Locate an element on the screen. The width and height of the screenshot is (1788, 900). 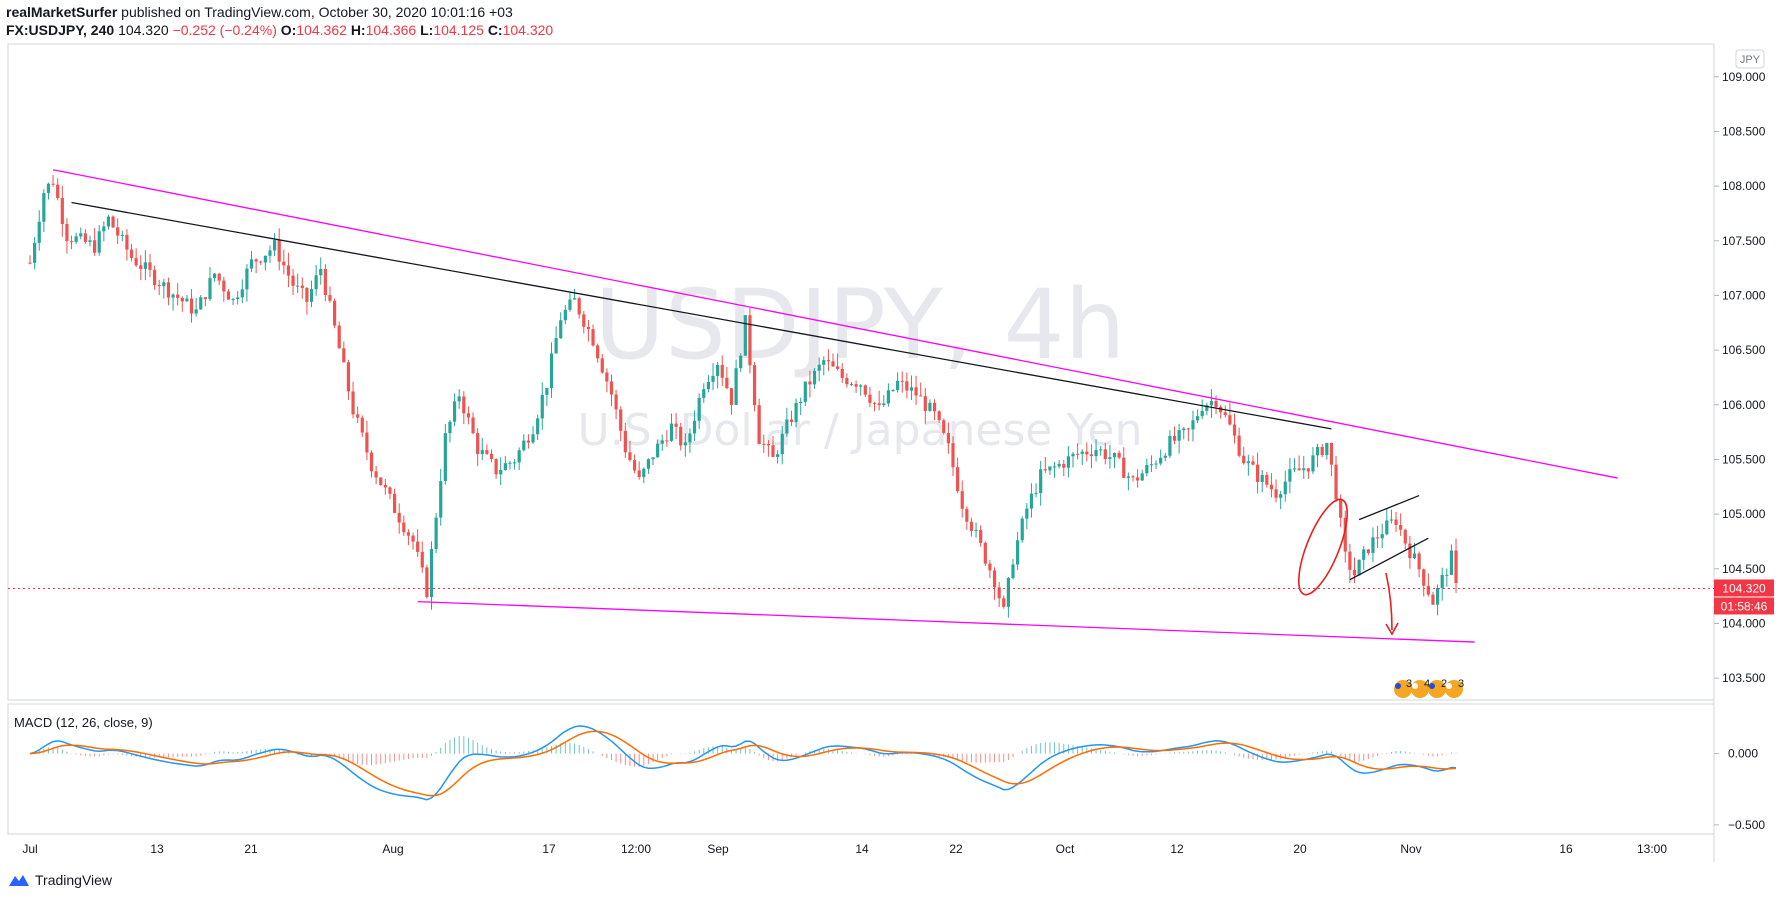
price-tick-label: 109.000 is located at coordinates (1744, 77).